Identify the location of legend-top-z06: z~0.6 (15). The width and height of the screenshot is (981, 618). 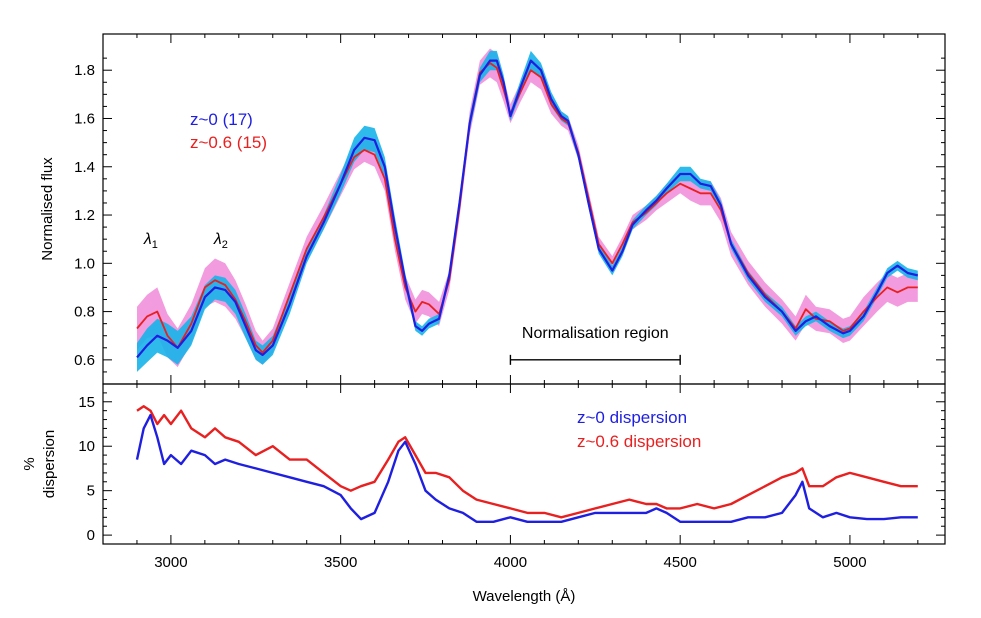
(228, 142).